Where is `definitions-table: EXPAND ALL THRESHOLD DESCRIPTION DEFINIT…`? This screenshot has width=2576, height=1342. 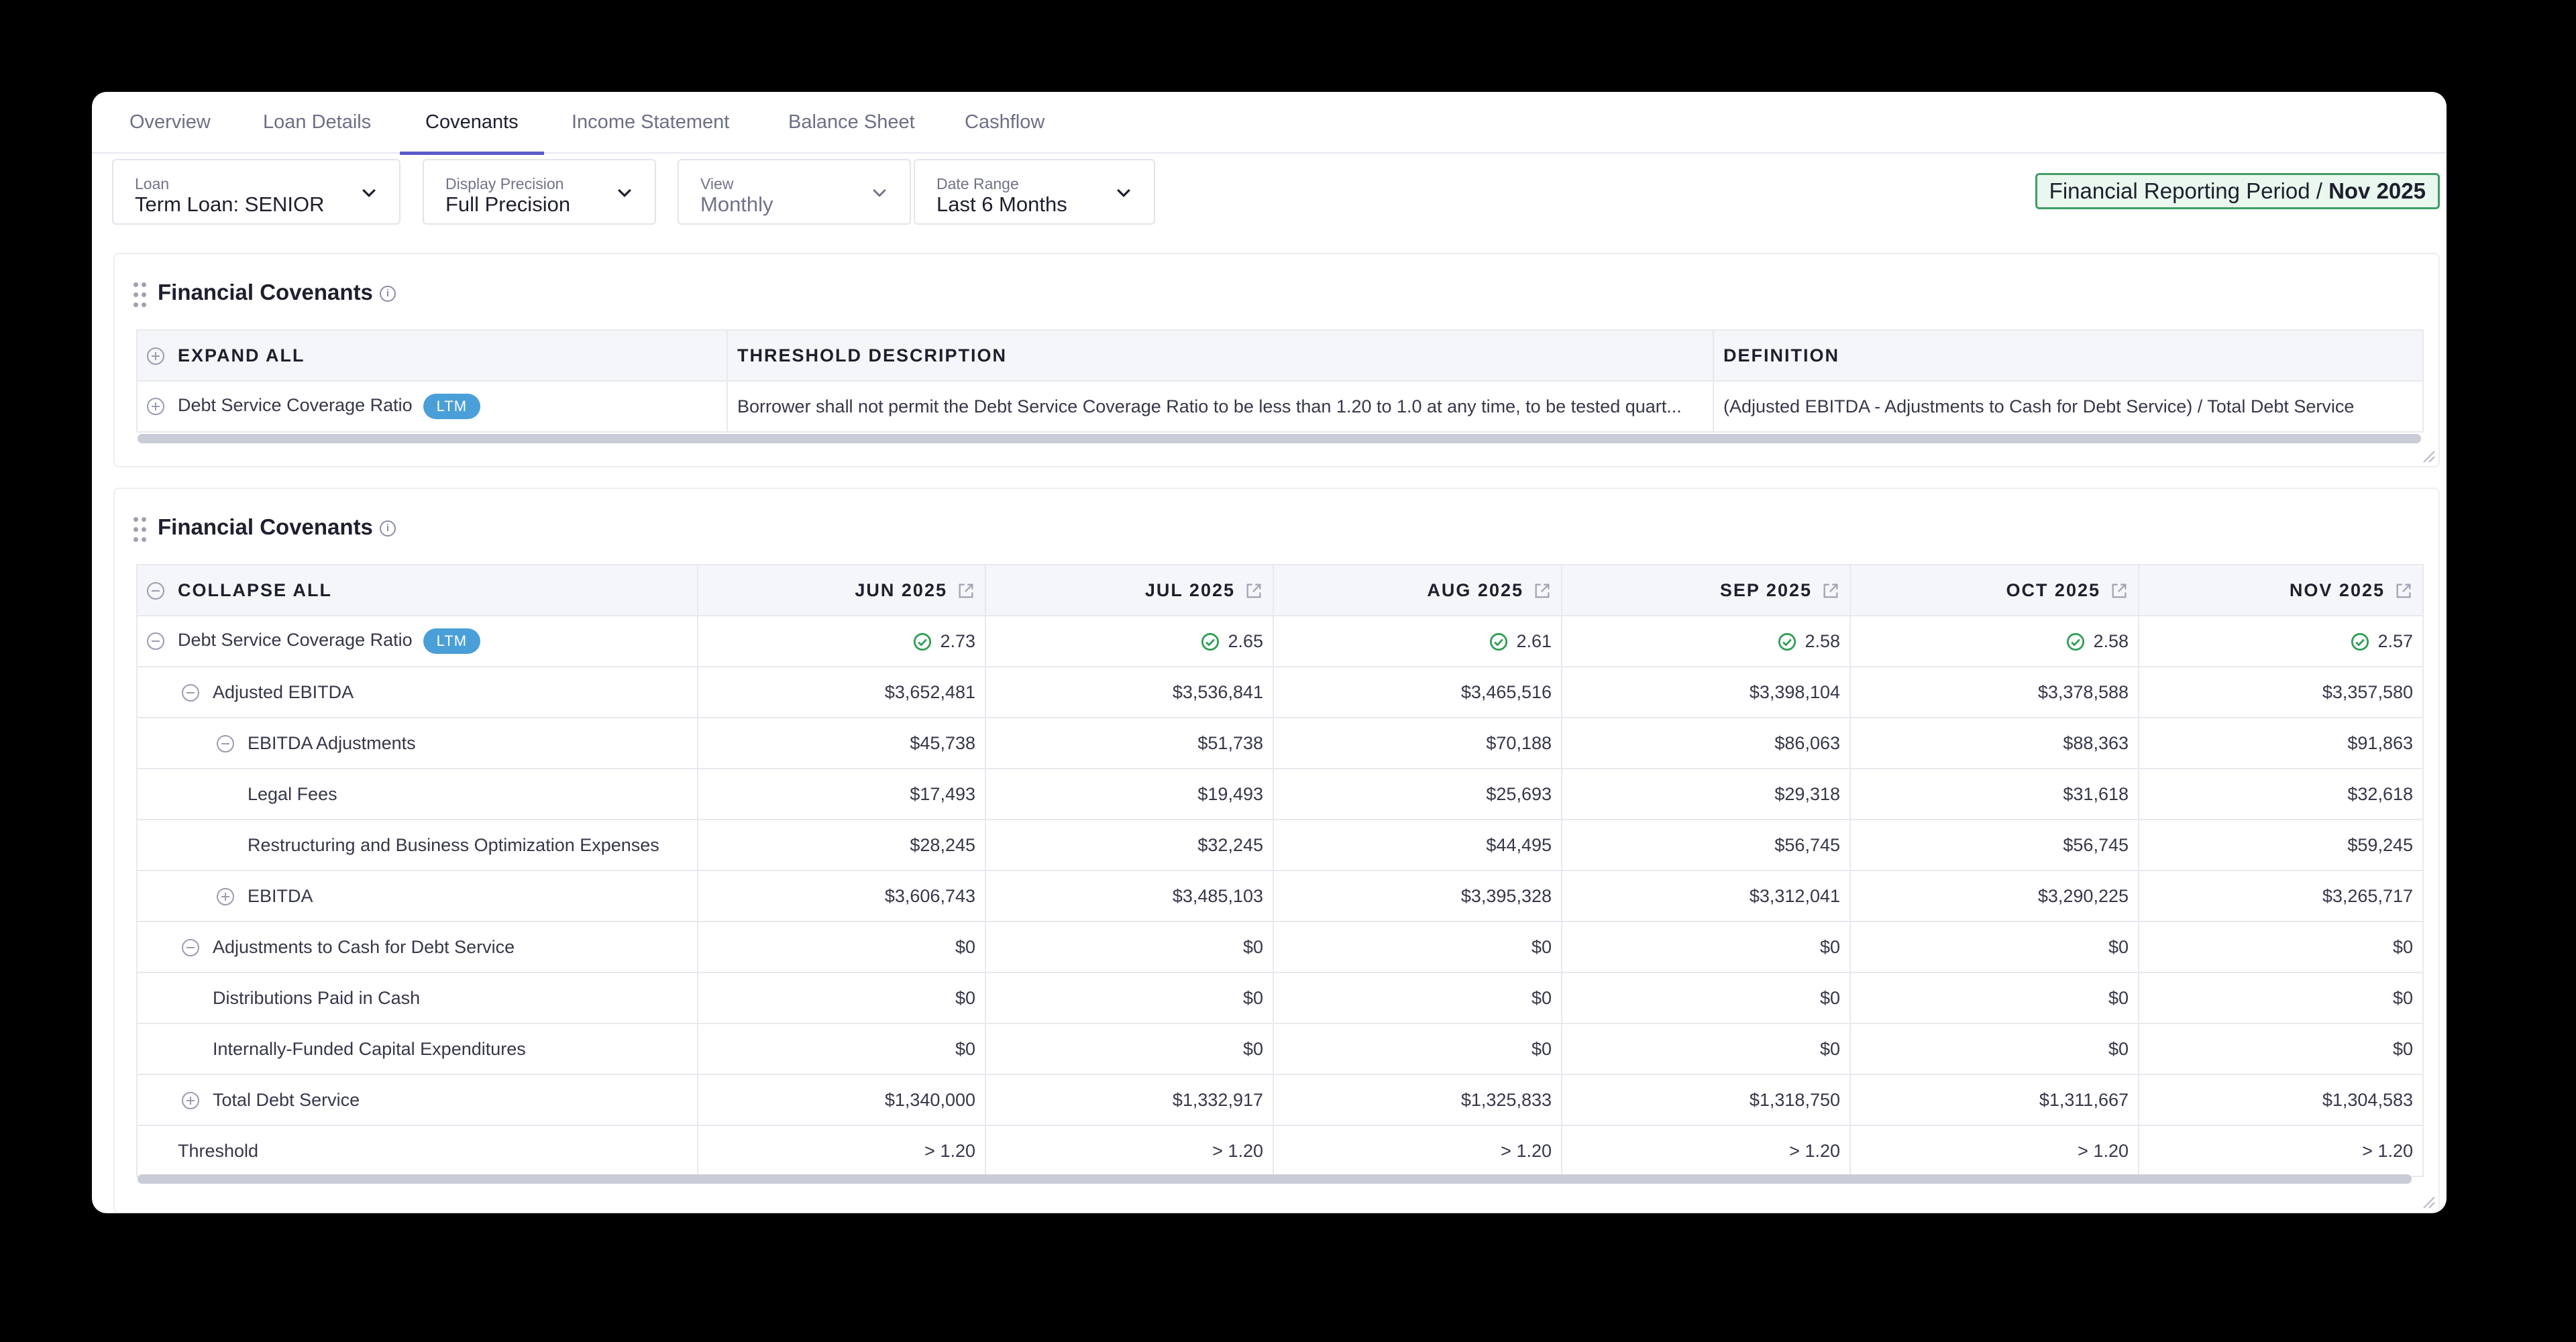 definitions-table: EXPAND ALL THRESHOLD DESCRIPTION DEFINIT… is located at coordinates (1280, 381).